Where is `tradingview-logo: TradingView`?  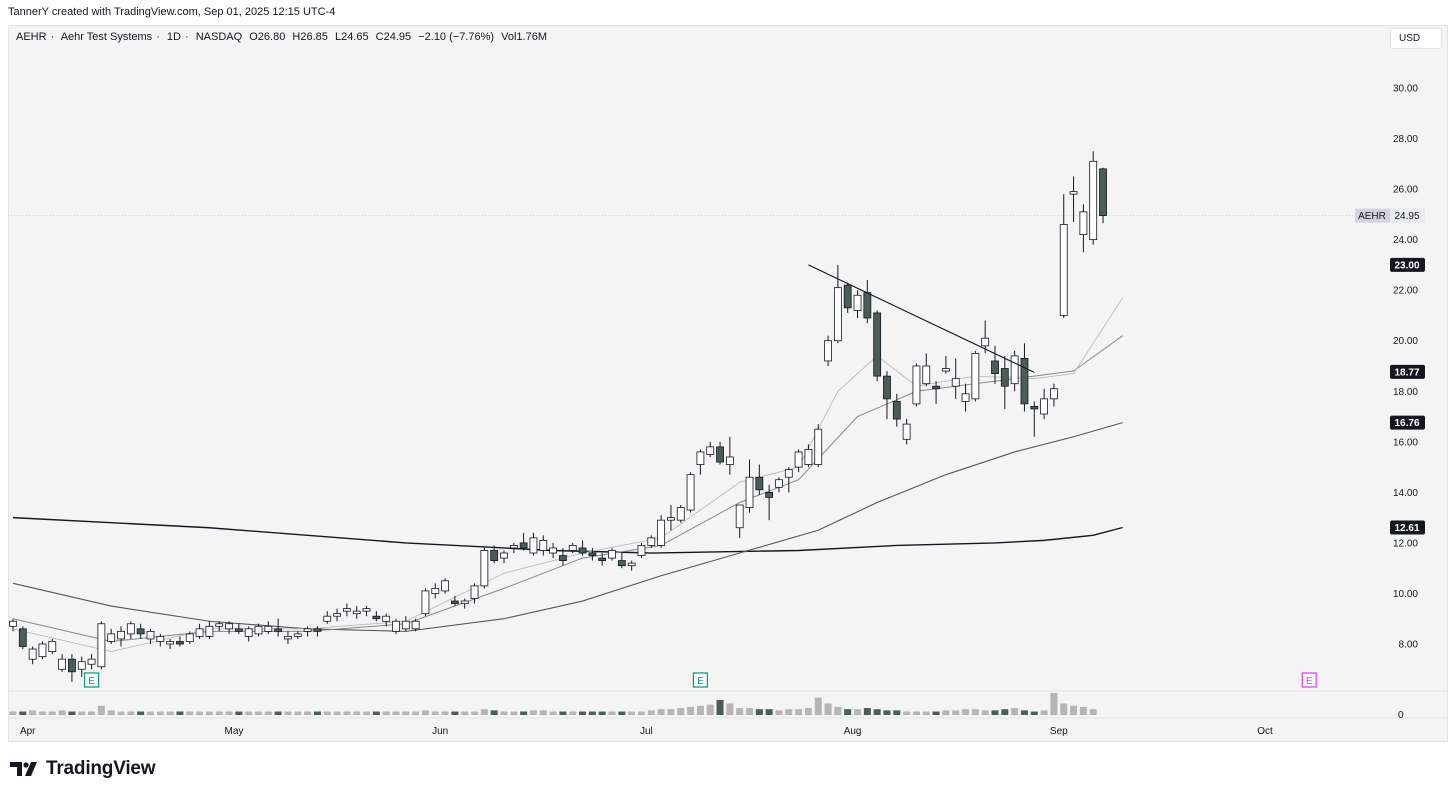 tradingview-logo: TradingView is located at coordinates (83, 769).